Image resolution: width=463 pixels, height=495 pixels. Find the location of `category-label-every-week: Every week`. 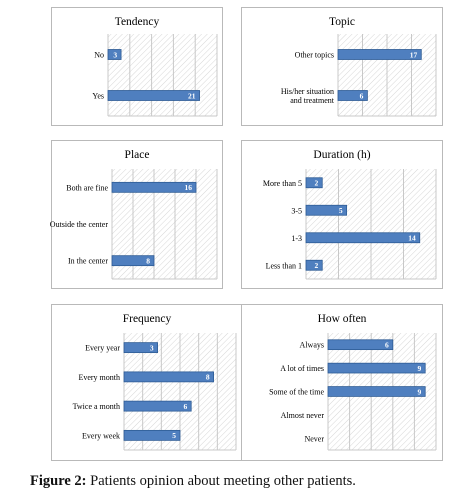

category-label-every-week: Every week is located at coordinates (101, 435).